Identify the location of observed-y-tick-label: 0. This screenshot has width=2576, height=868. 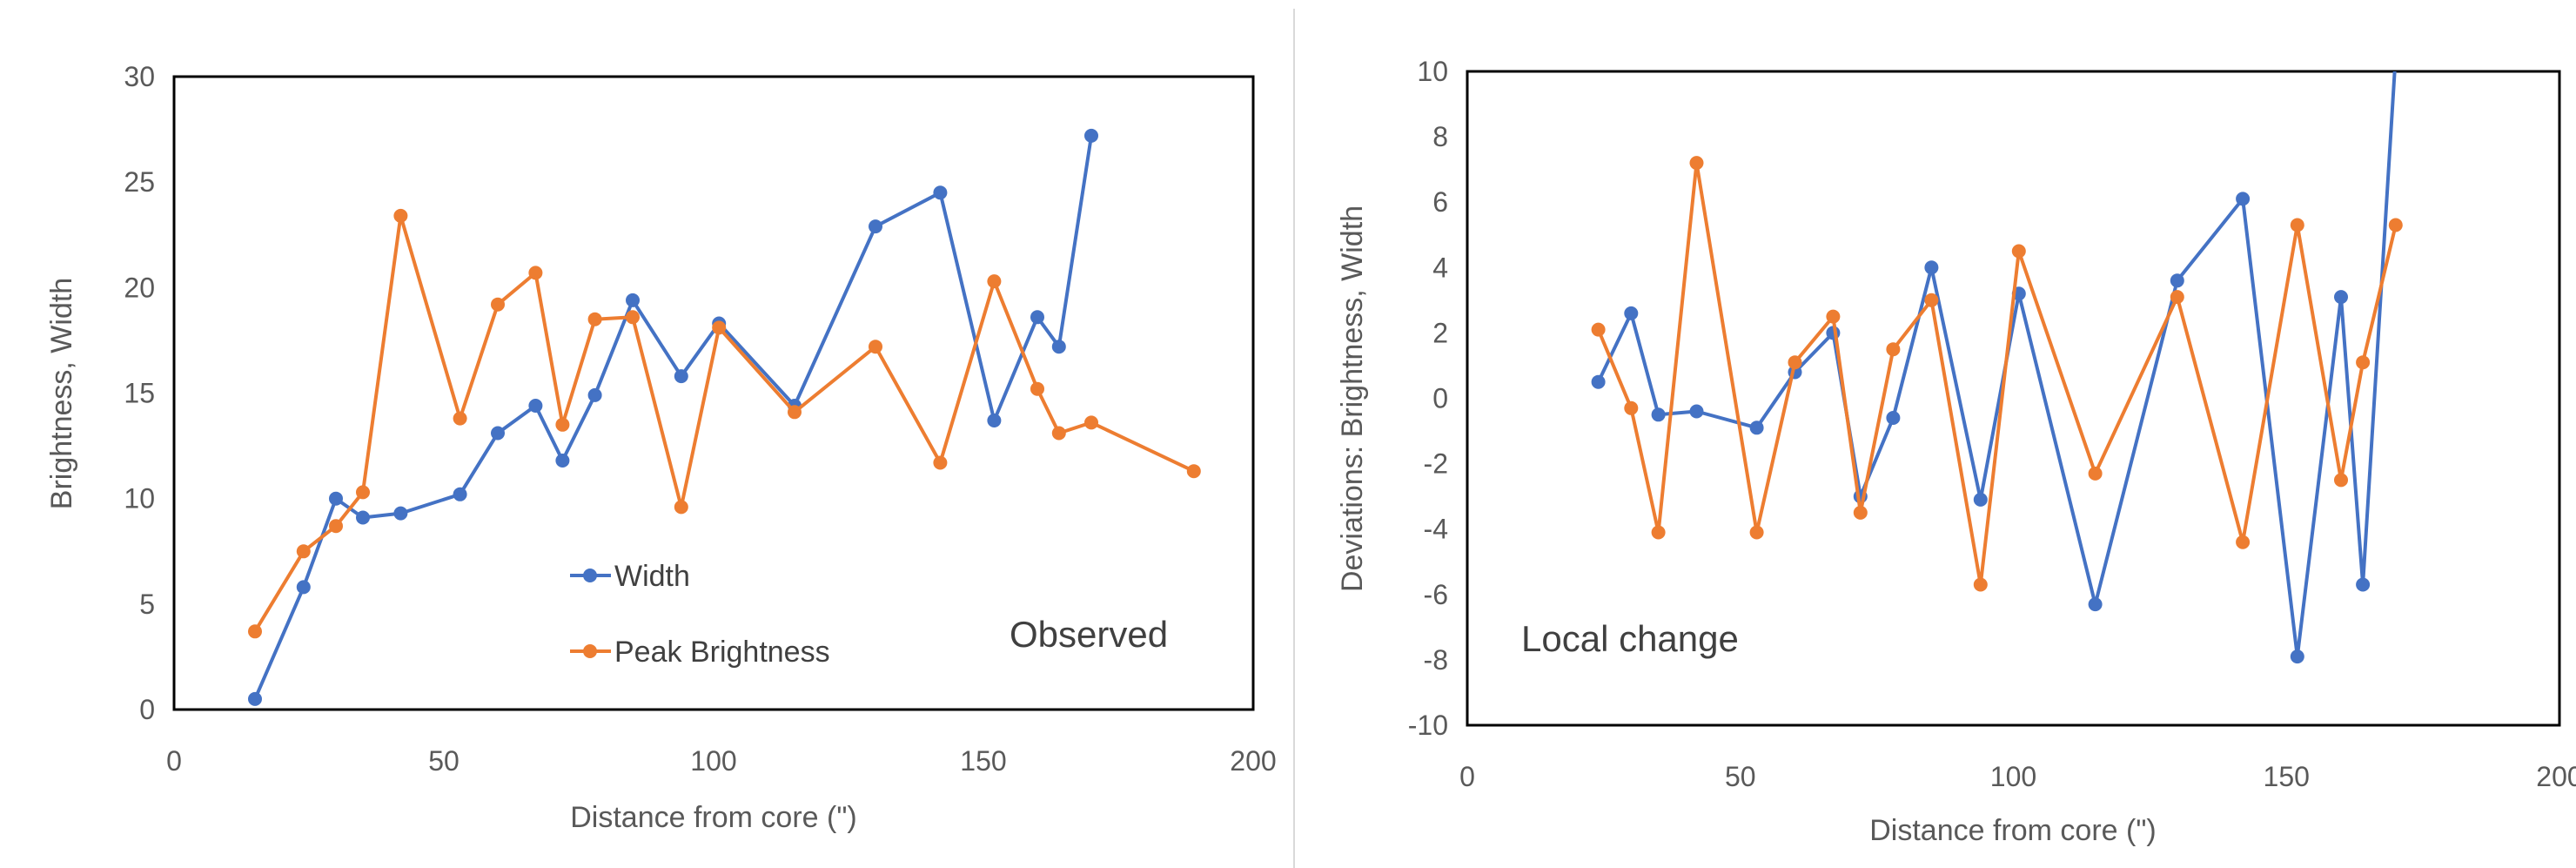
(147, 709).